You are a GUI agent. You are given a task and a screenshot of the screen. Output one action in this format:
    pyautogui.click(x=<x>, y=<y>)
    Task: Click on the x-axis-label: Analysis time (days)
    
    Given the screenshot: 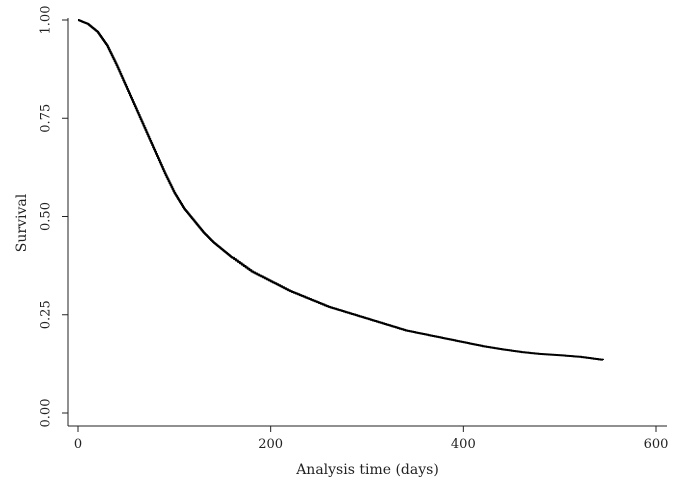 What is the action you would take?
    pyautogui.click(x=367, y=470)
    